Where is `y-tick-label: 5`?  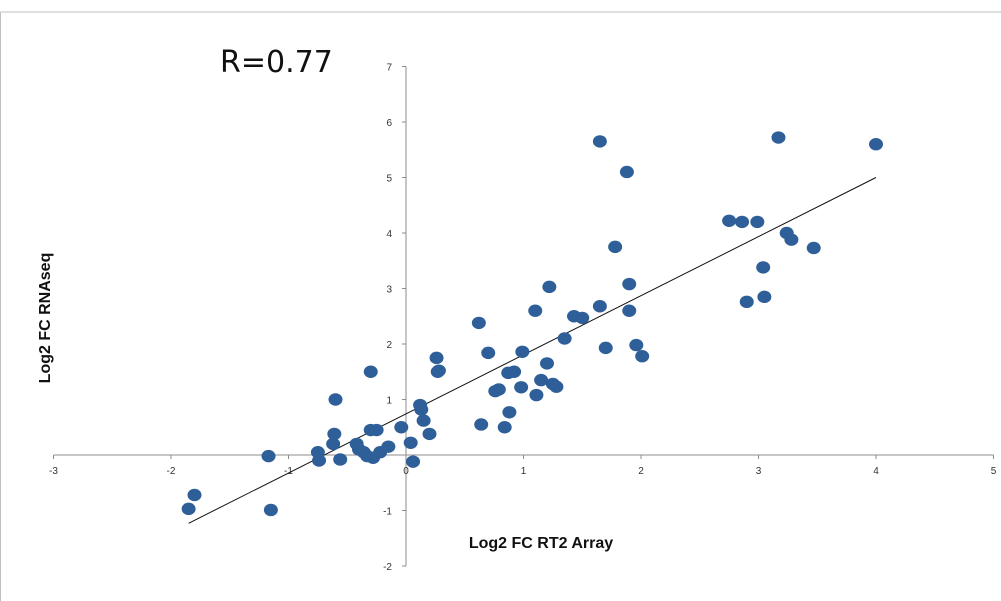 y-tick-label: 5 is located at coordinates (389, 179).